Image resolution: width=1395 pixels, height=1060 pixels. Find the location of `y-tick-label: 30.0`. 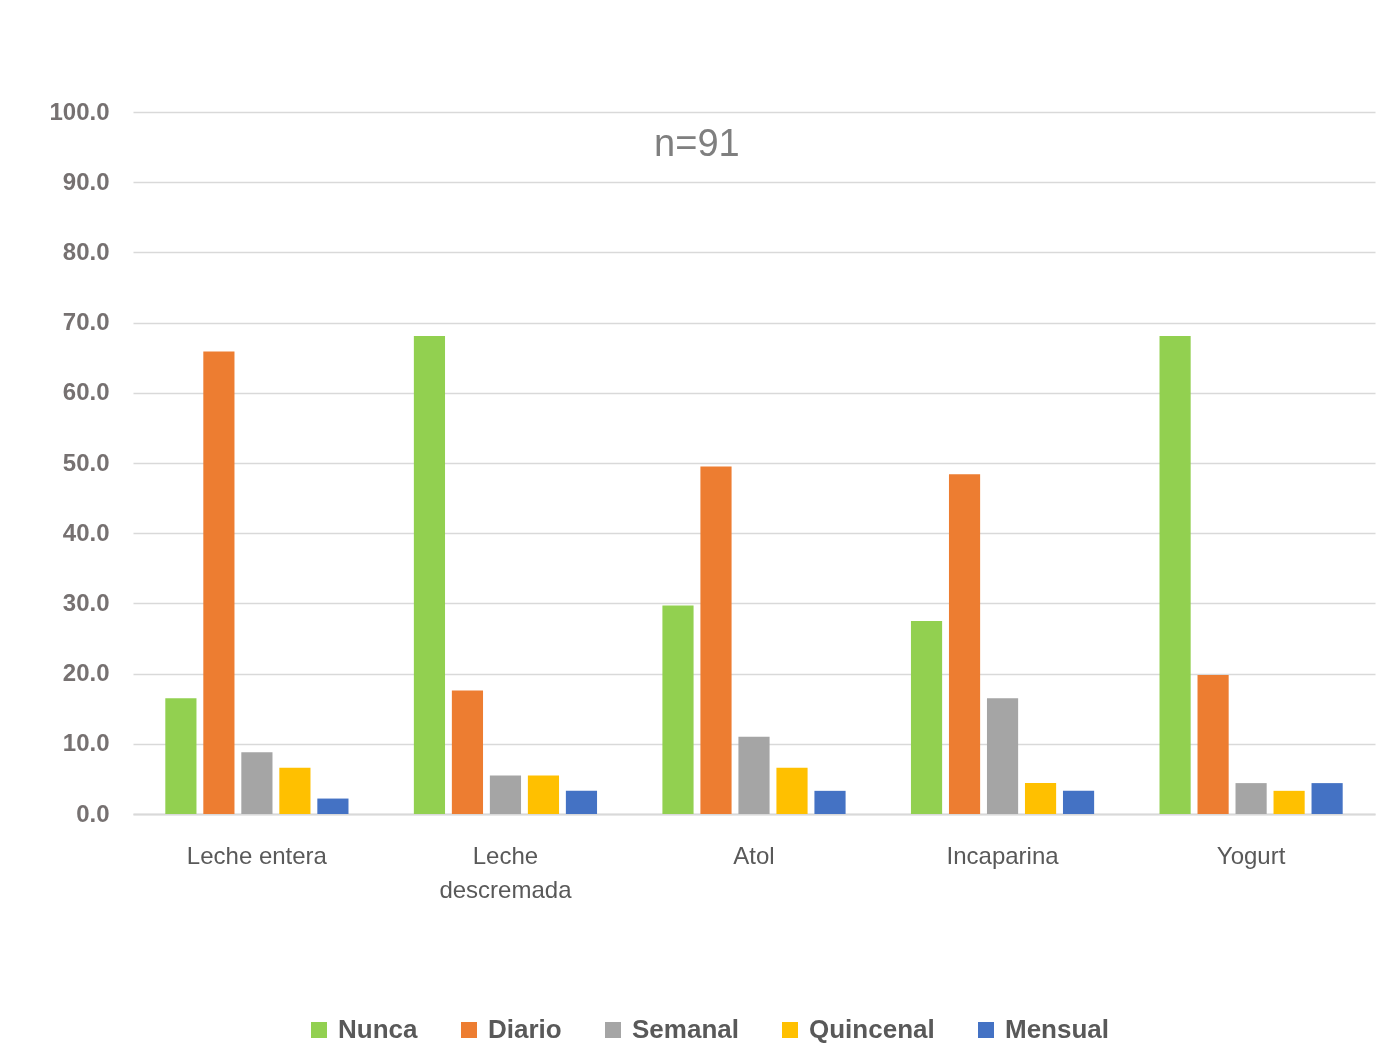

y-tick-label: 30.0 is located at coordinates (86, 602).